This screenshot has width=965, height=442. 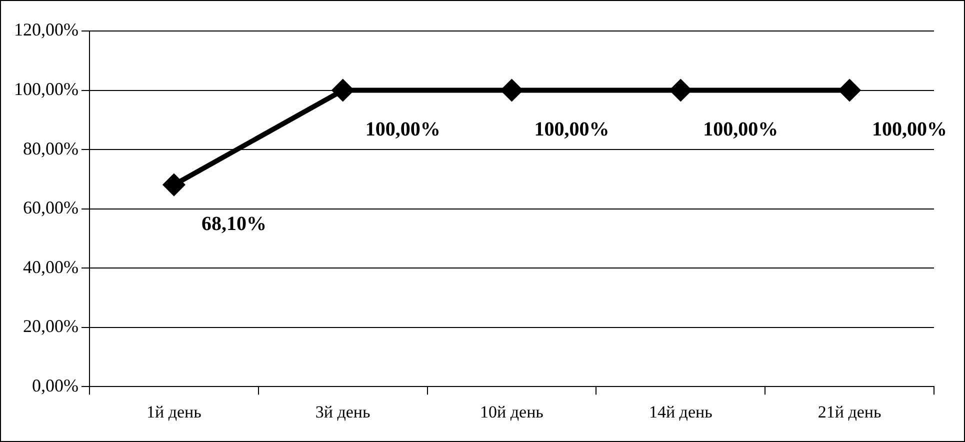 What do you see at coordinates (680, 412) in the screenshot?
I see `x-tick-label: 14й день` at bounding box center [680, 412].